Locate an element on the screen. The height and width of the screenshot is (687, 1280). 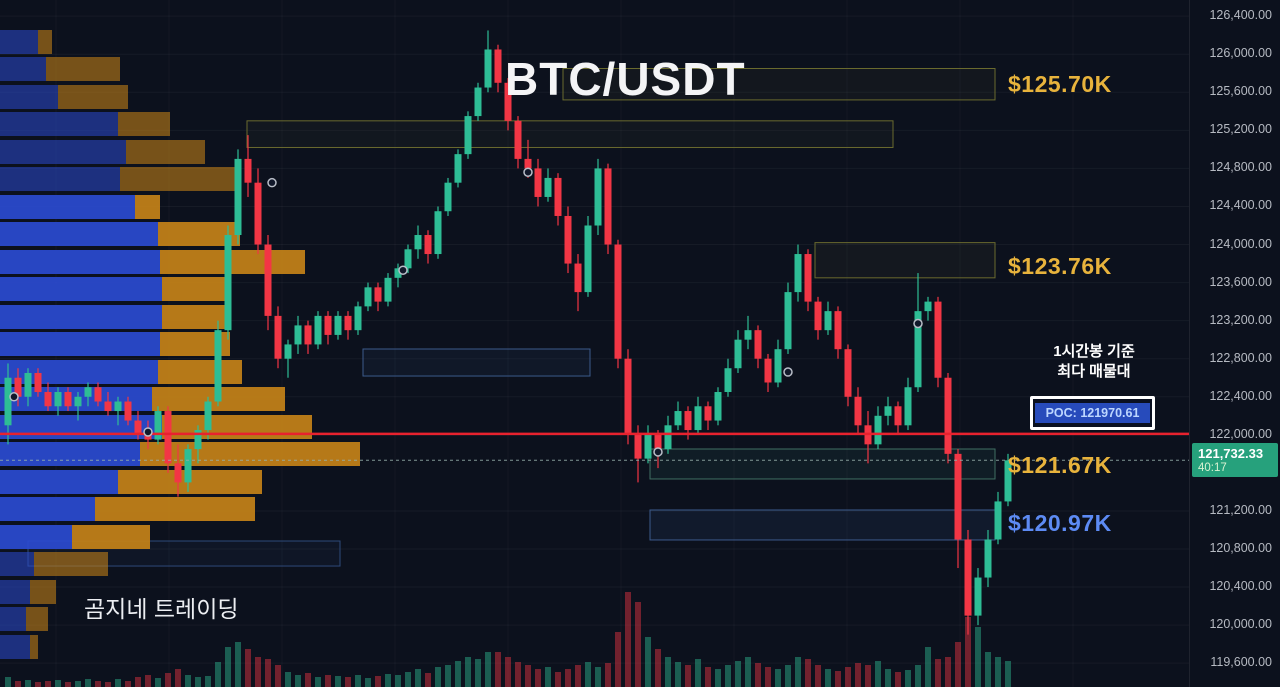
price-tick-label: 123,200.00 is located at coordinates (1240, 319).